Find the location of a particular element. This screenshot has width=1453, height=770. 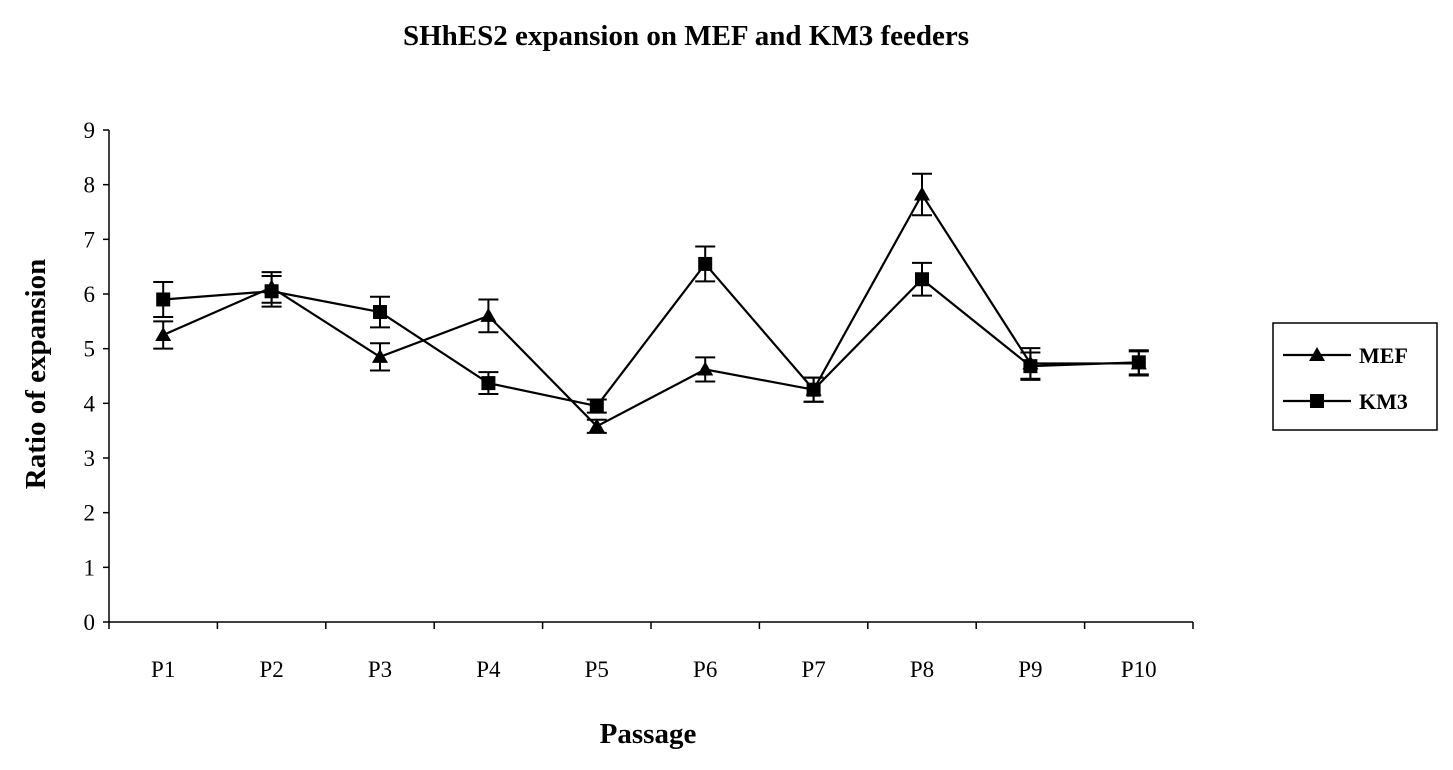

legend-item-km3: KM3 is located at coordinates (1345, 401).